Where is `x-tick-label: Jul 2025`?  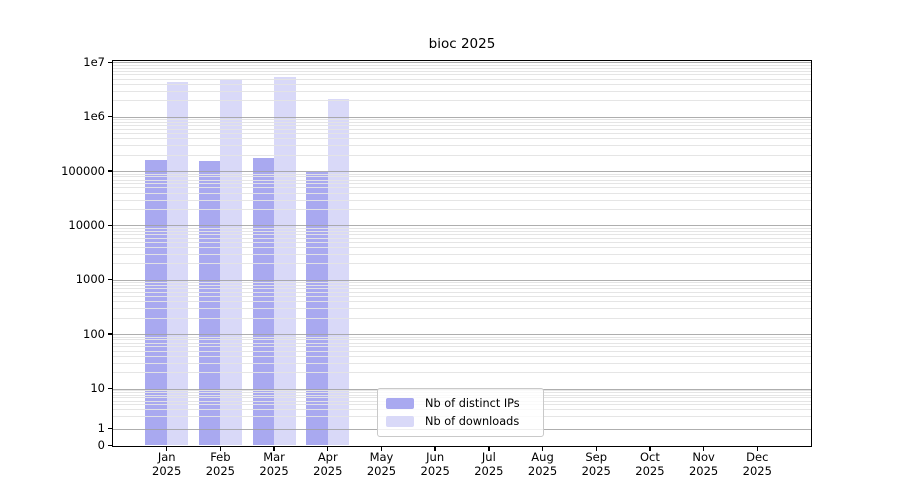
x-tick-label: Jul 2025 is located at coordinates (489, 464).